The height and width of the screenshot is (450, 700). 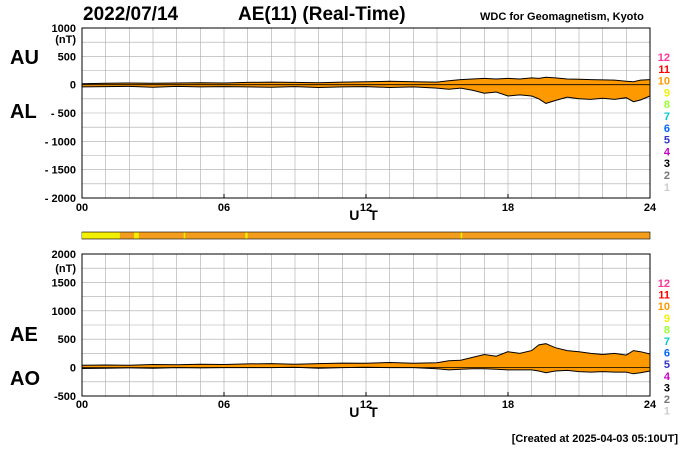 What do you see at coordinates (64, 255) in the screenshot?
I see `y-tick-label: 2000` at bounding box center [64, 255].